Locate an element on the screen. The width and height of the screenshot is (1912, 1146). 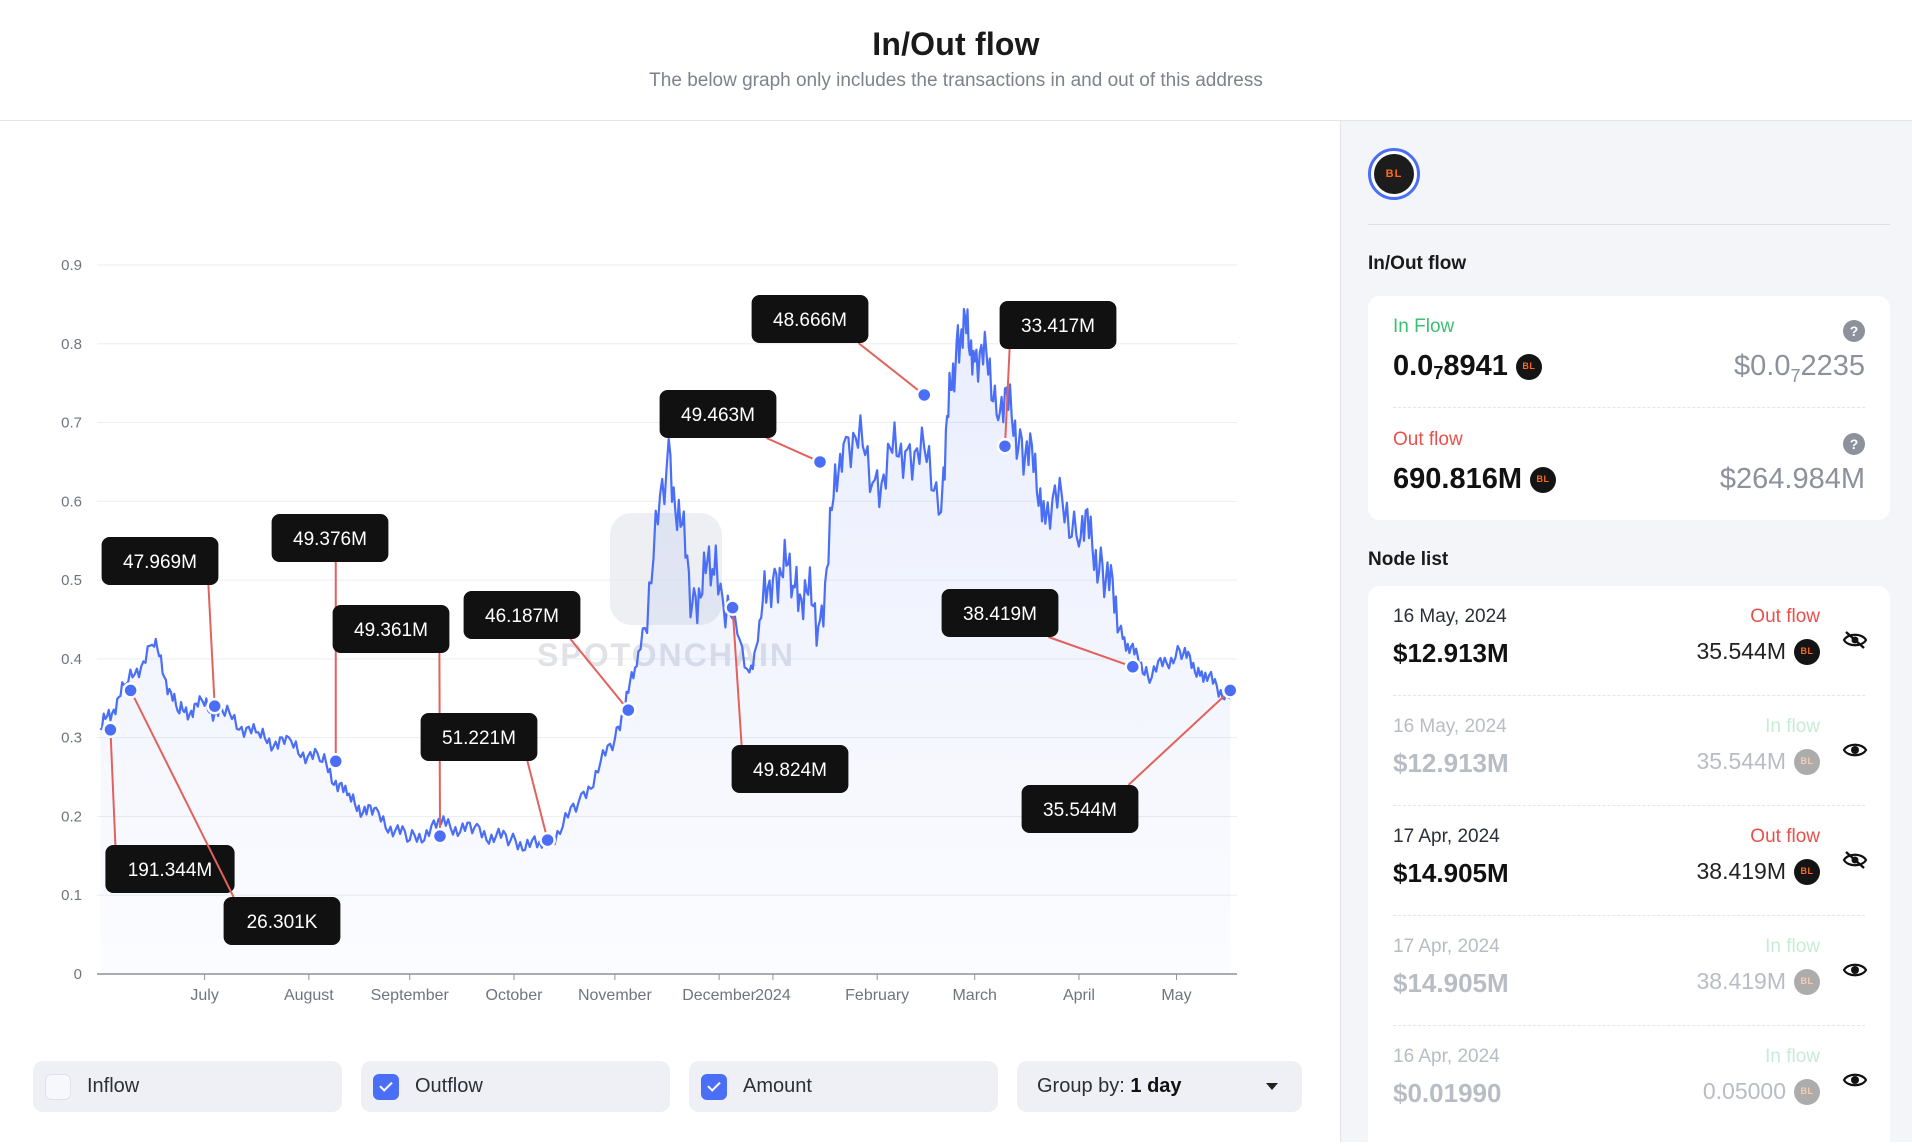
y-tick-label: 0.4 is located at coordinates (71, 659).